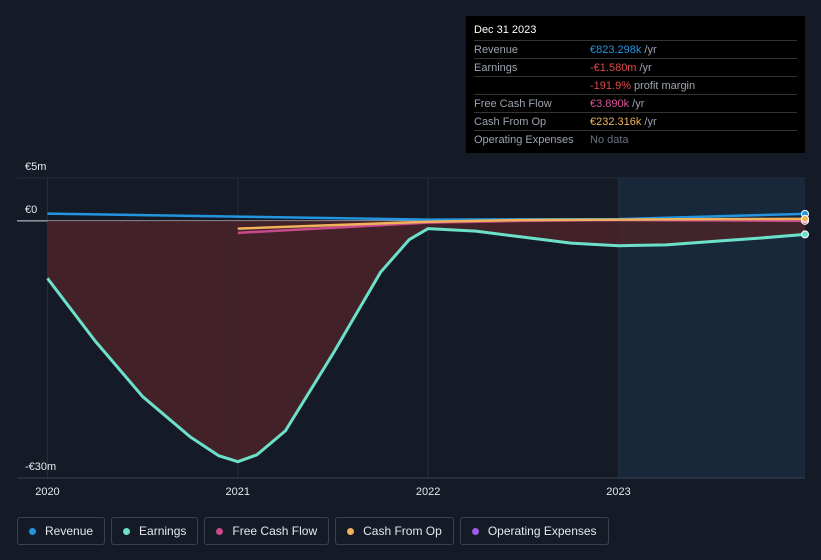 The image size is (821, 560). What do you see at coordinates (610, 85) in the screenshot?
I see `tooltip-value: -191.9%` at bounding box center [610, 85].